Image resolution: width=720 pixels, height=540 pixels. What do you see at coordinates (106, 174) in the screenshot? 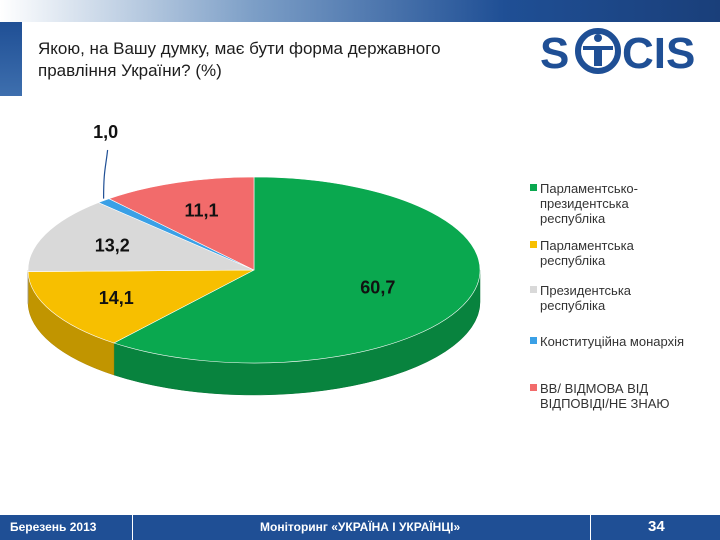
I see `leader-line` at bounding box center [106, 174].